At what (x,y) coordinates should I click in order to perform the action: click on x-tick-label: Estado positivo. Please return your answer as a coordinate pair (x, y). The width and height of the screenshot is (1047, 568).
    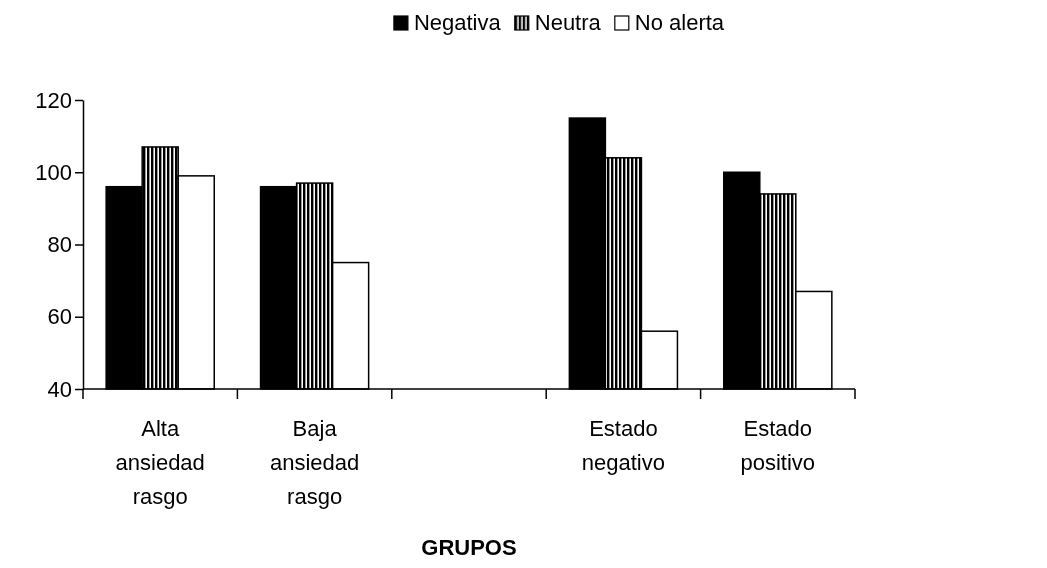
    Looking at the image, I should click on (778, 445).